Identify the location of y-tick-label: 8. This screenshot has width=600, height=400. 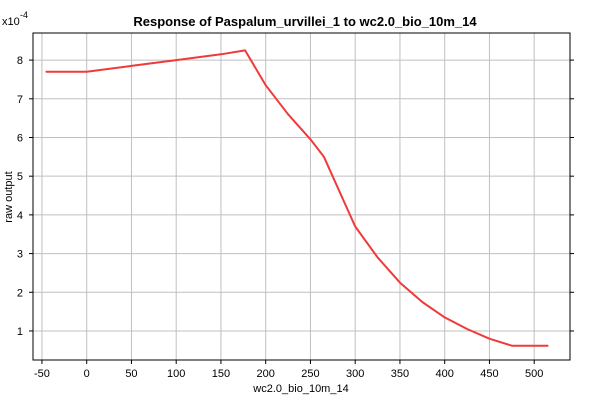
(20, 61).